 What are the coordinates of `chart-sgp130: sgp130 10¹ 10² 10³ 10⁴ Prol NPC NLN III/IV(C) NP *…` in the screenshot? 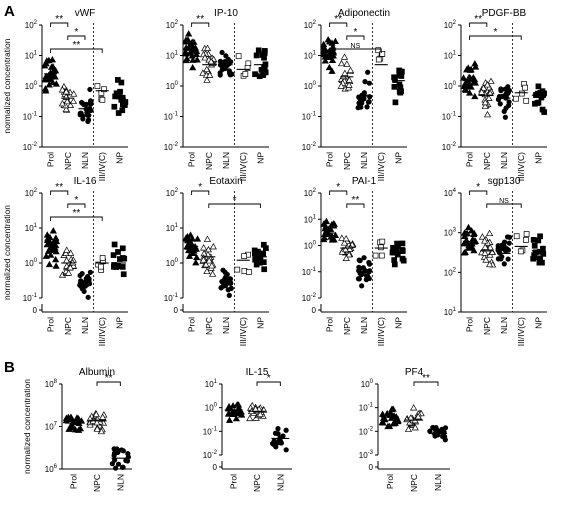 It's located at (495, 261).